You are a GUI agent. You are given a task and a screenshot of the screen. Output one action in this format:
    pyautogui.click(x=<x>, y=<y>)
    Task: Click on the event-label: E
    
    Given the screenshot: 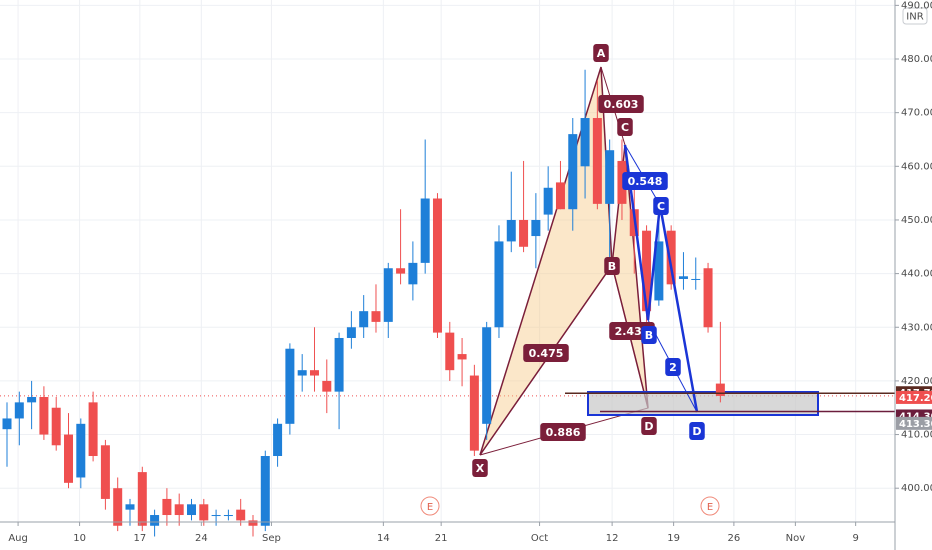 What is the action you would take?
    pyautogui.click(x=430, y=507)
    